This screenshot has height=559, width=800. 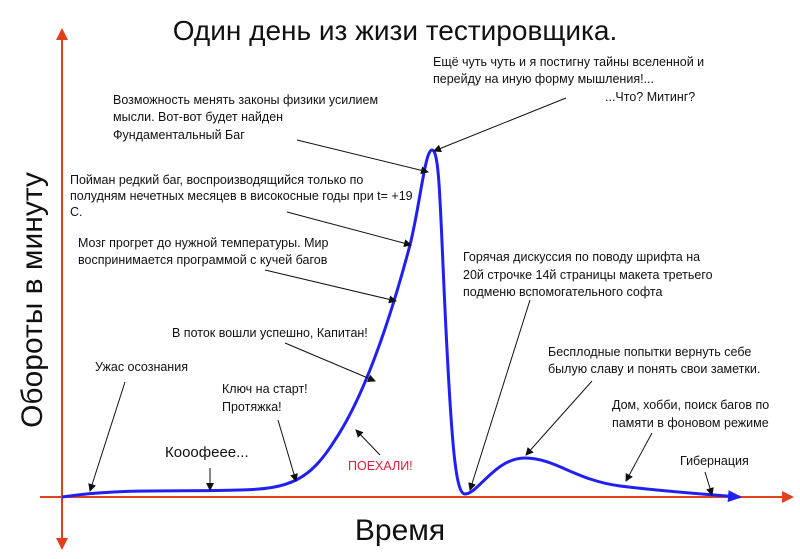 What do you see at coordinates (588, 275) in the screenshot?
I see `annotation-text: 20й строчке 14й страницы макета третьего` at bounding box center [588, 275].